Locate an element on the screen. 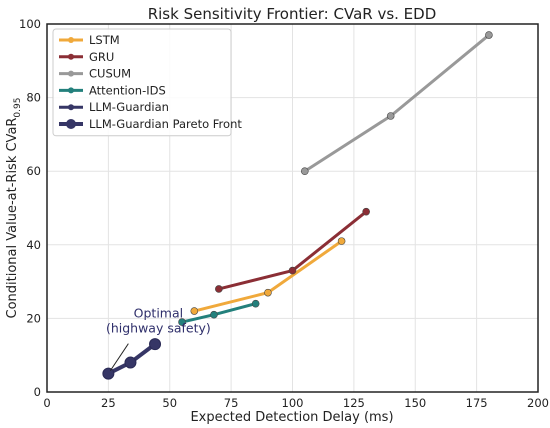 The height and width of the screenshot is (428, 550). x-axis-title: Expected Detection Delay (ms) is located at coordinates (291, 417).